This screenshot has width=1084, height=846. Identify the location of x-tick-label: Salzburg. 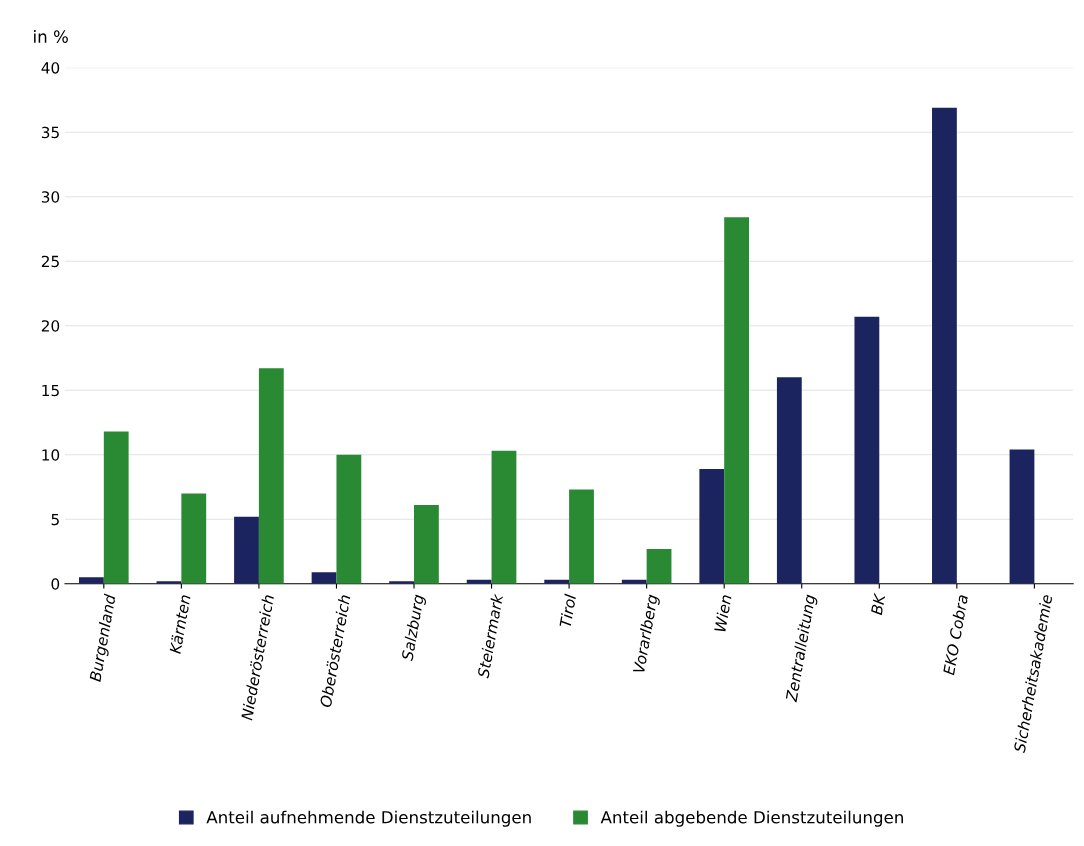
(413, 628).